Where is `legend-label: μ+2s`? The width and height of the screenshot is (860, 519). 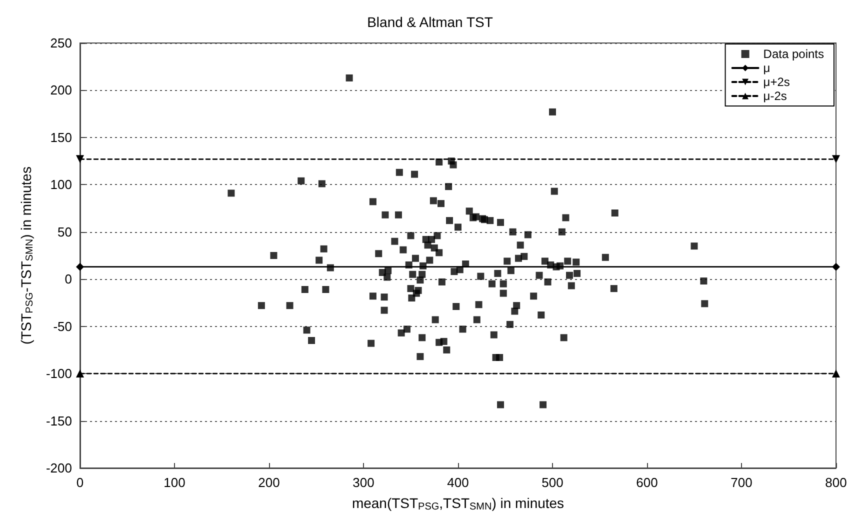
legend-label: μ+2s is located at coordinates (776, 82).